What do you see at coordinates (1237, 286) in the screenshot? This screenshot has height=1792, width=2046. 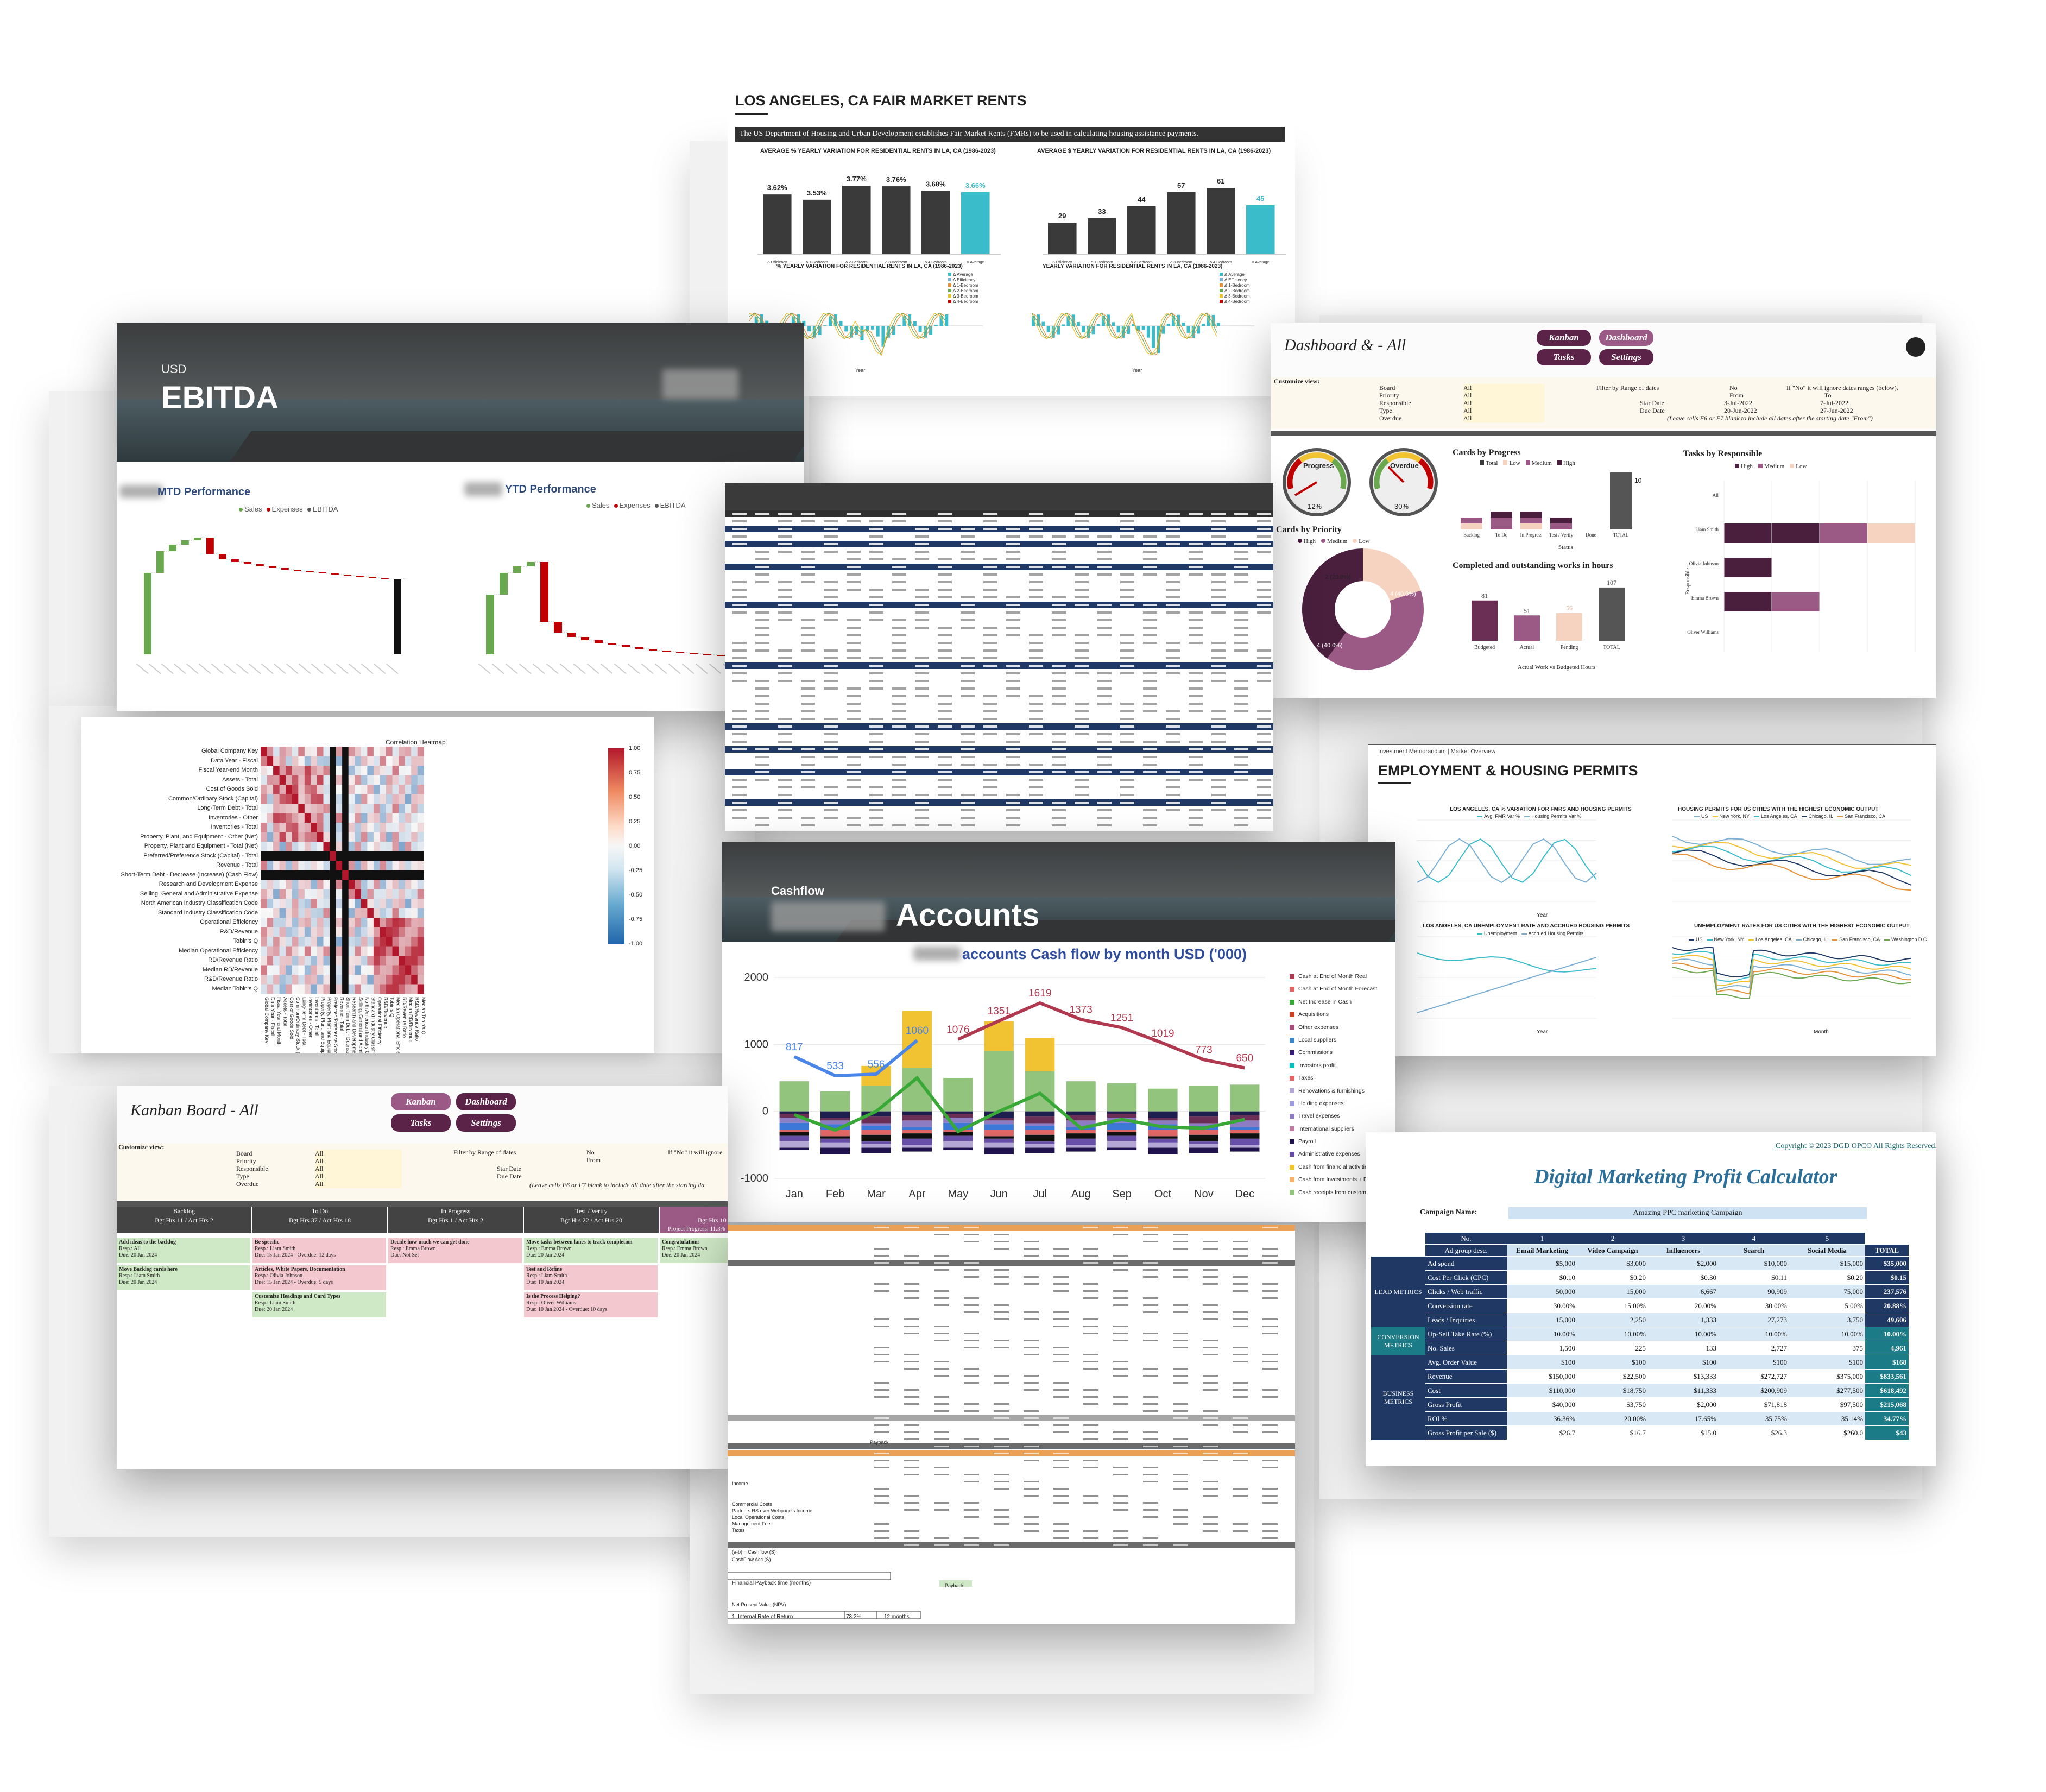 I see `legend-entry: Δ 1-Bedroom` at bounding box center [1237, 286].